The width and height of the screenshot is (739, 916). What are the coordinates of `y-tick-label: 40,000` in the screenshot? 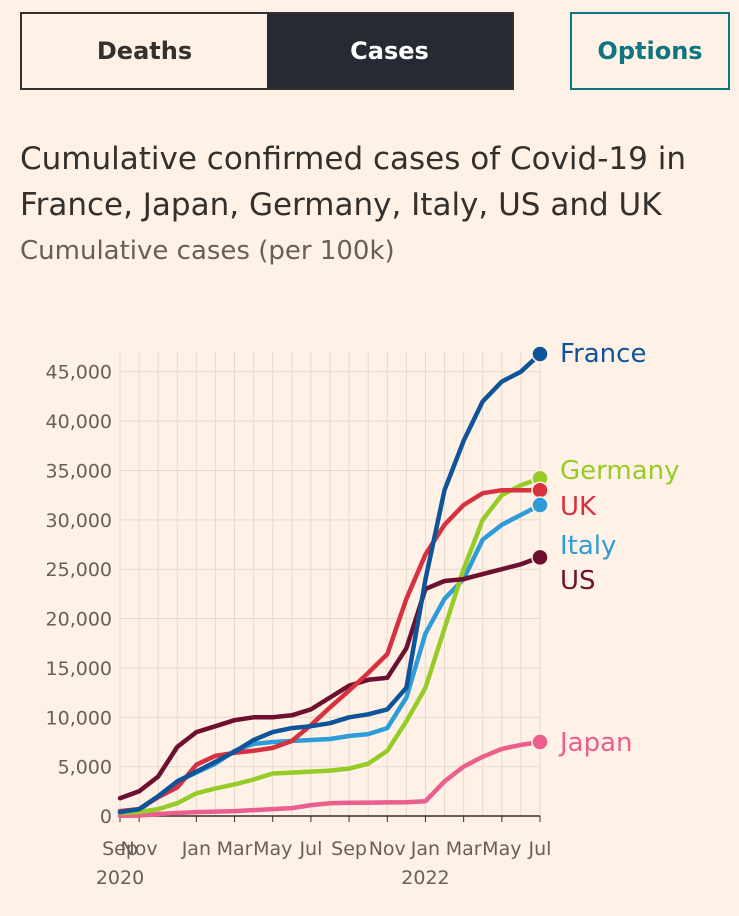 It's located at (79, 422).